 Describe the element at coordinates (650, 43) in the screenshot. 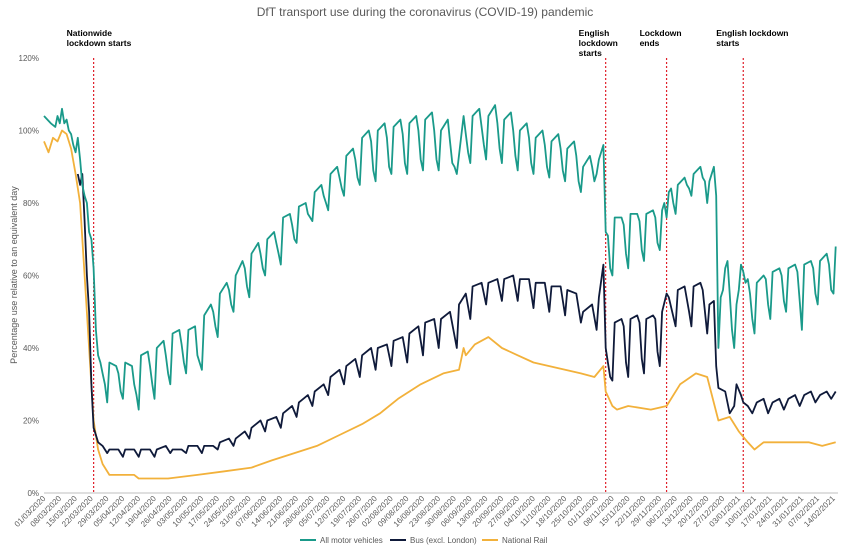

I see `annotation-label: ends` at that location.